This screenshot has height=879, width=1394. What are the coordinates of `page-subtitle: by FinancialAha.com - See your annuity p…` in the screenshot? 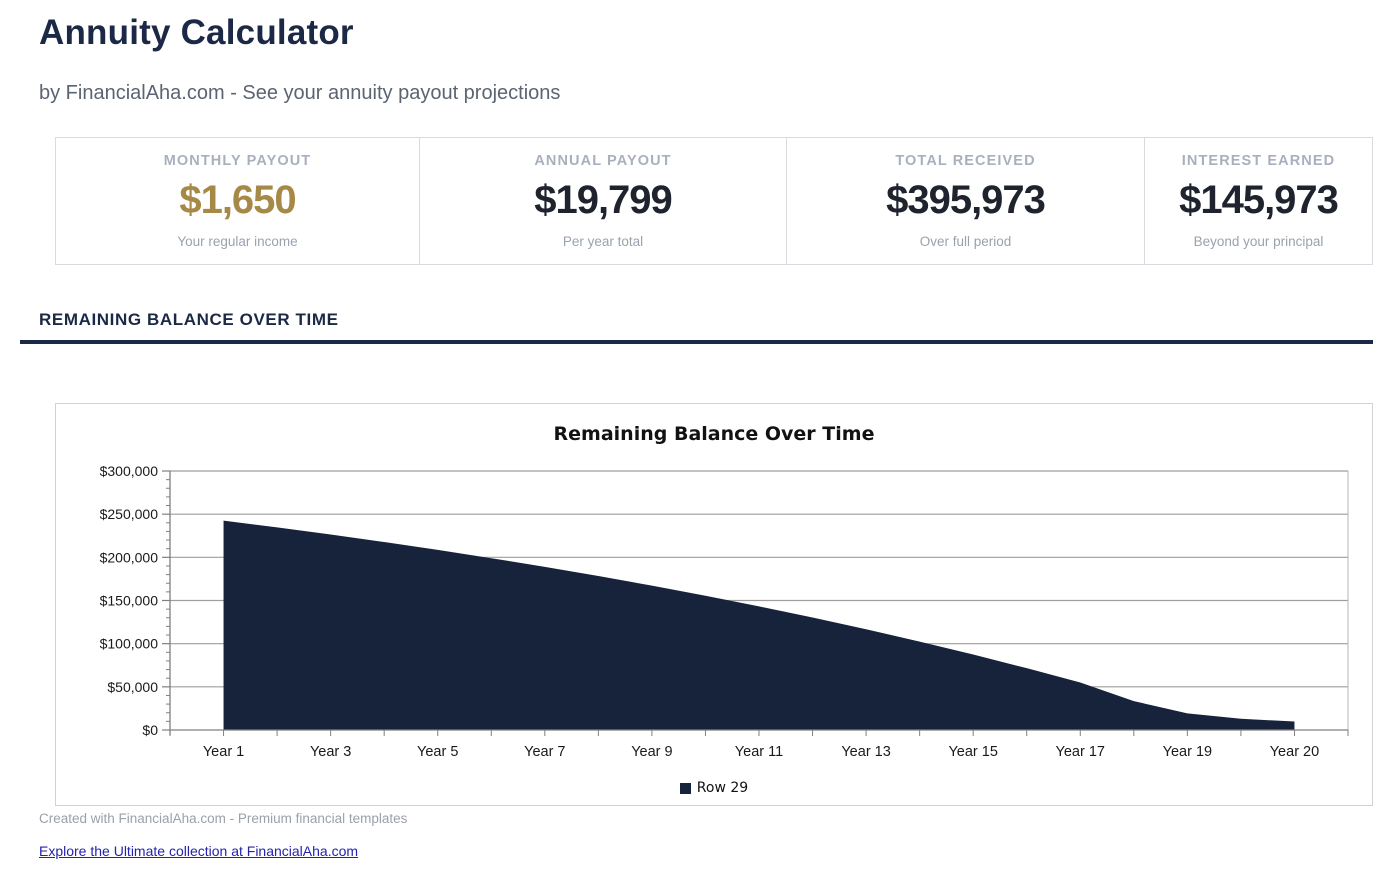 It's located at (300, 93).